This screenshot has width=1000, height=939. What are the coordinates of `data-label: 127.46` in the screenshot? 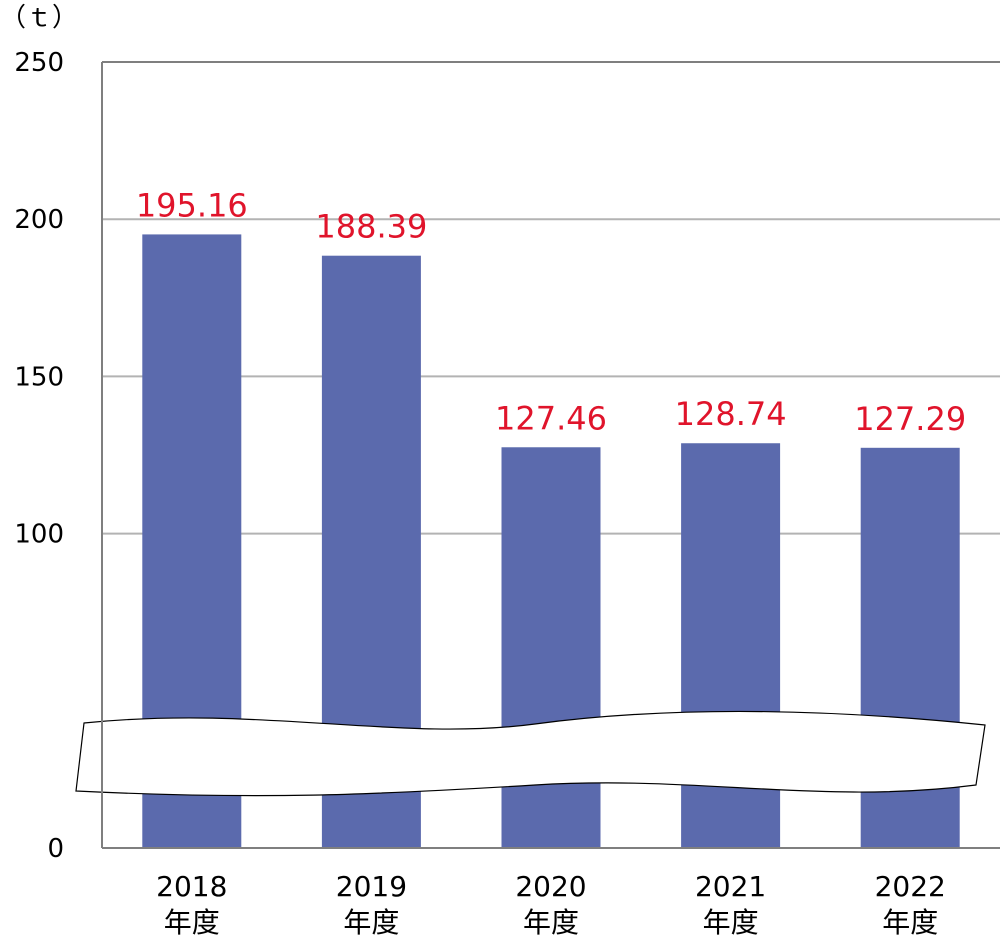 It's located at (551, 418).